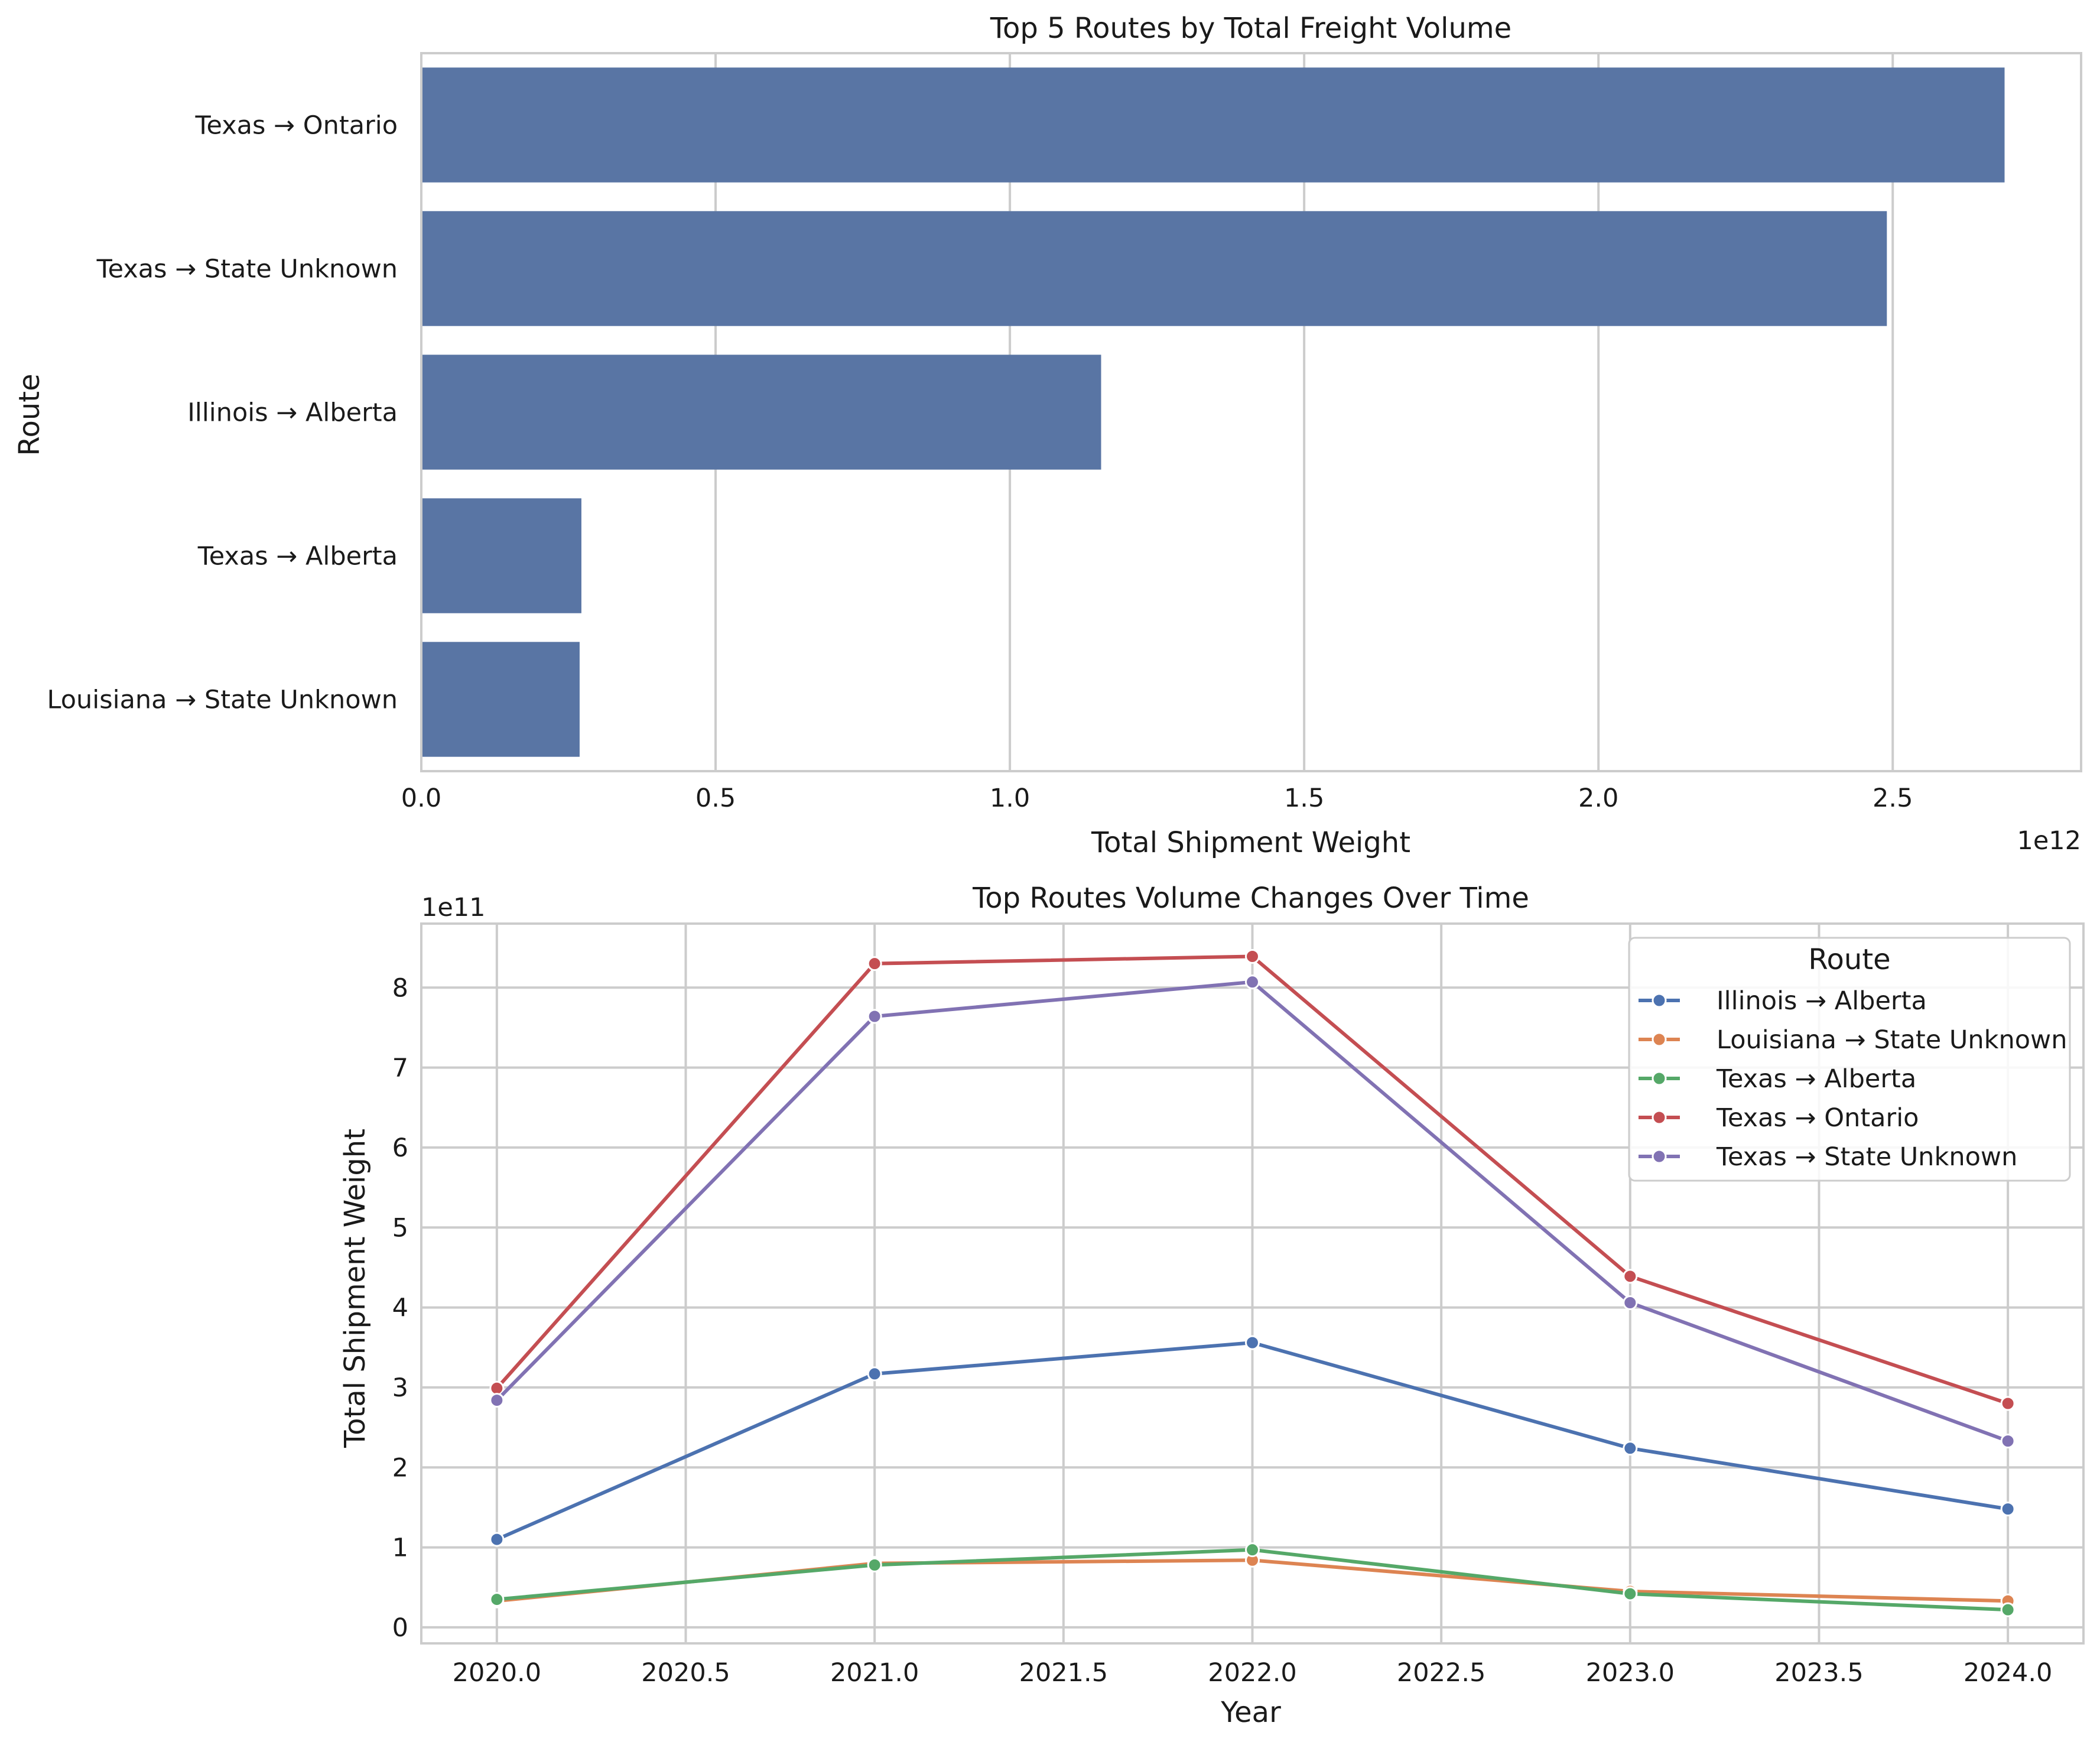 The width and height of the screenshot is (2100, 1745). Describe the element at coordinates (400, 1388) in the screenshot. I see `line-y-tick-label: 3` at that location.